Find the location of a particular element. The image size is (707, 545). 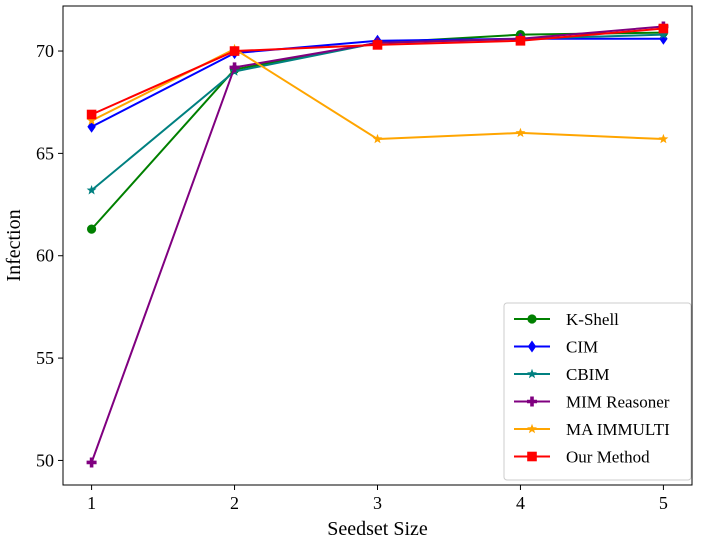

y-tick-label: 60 is located at coordinates (45, 256).